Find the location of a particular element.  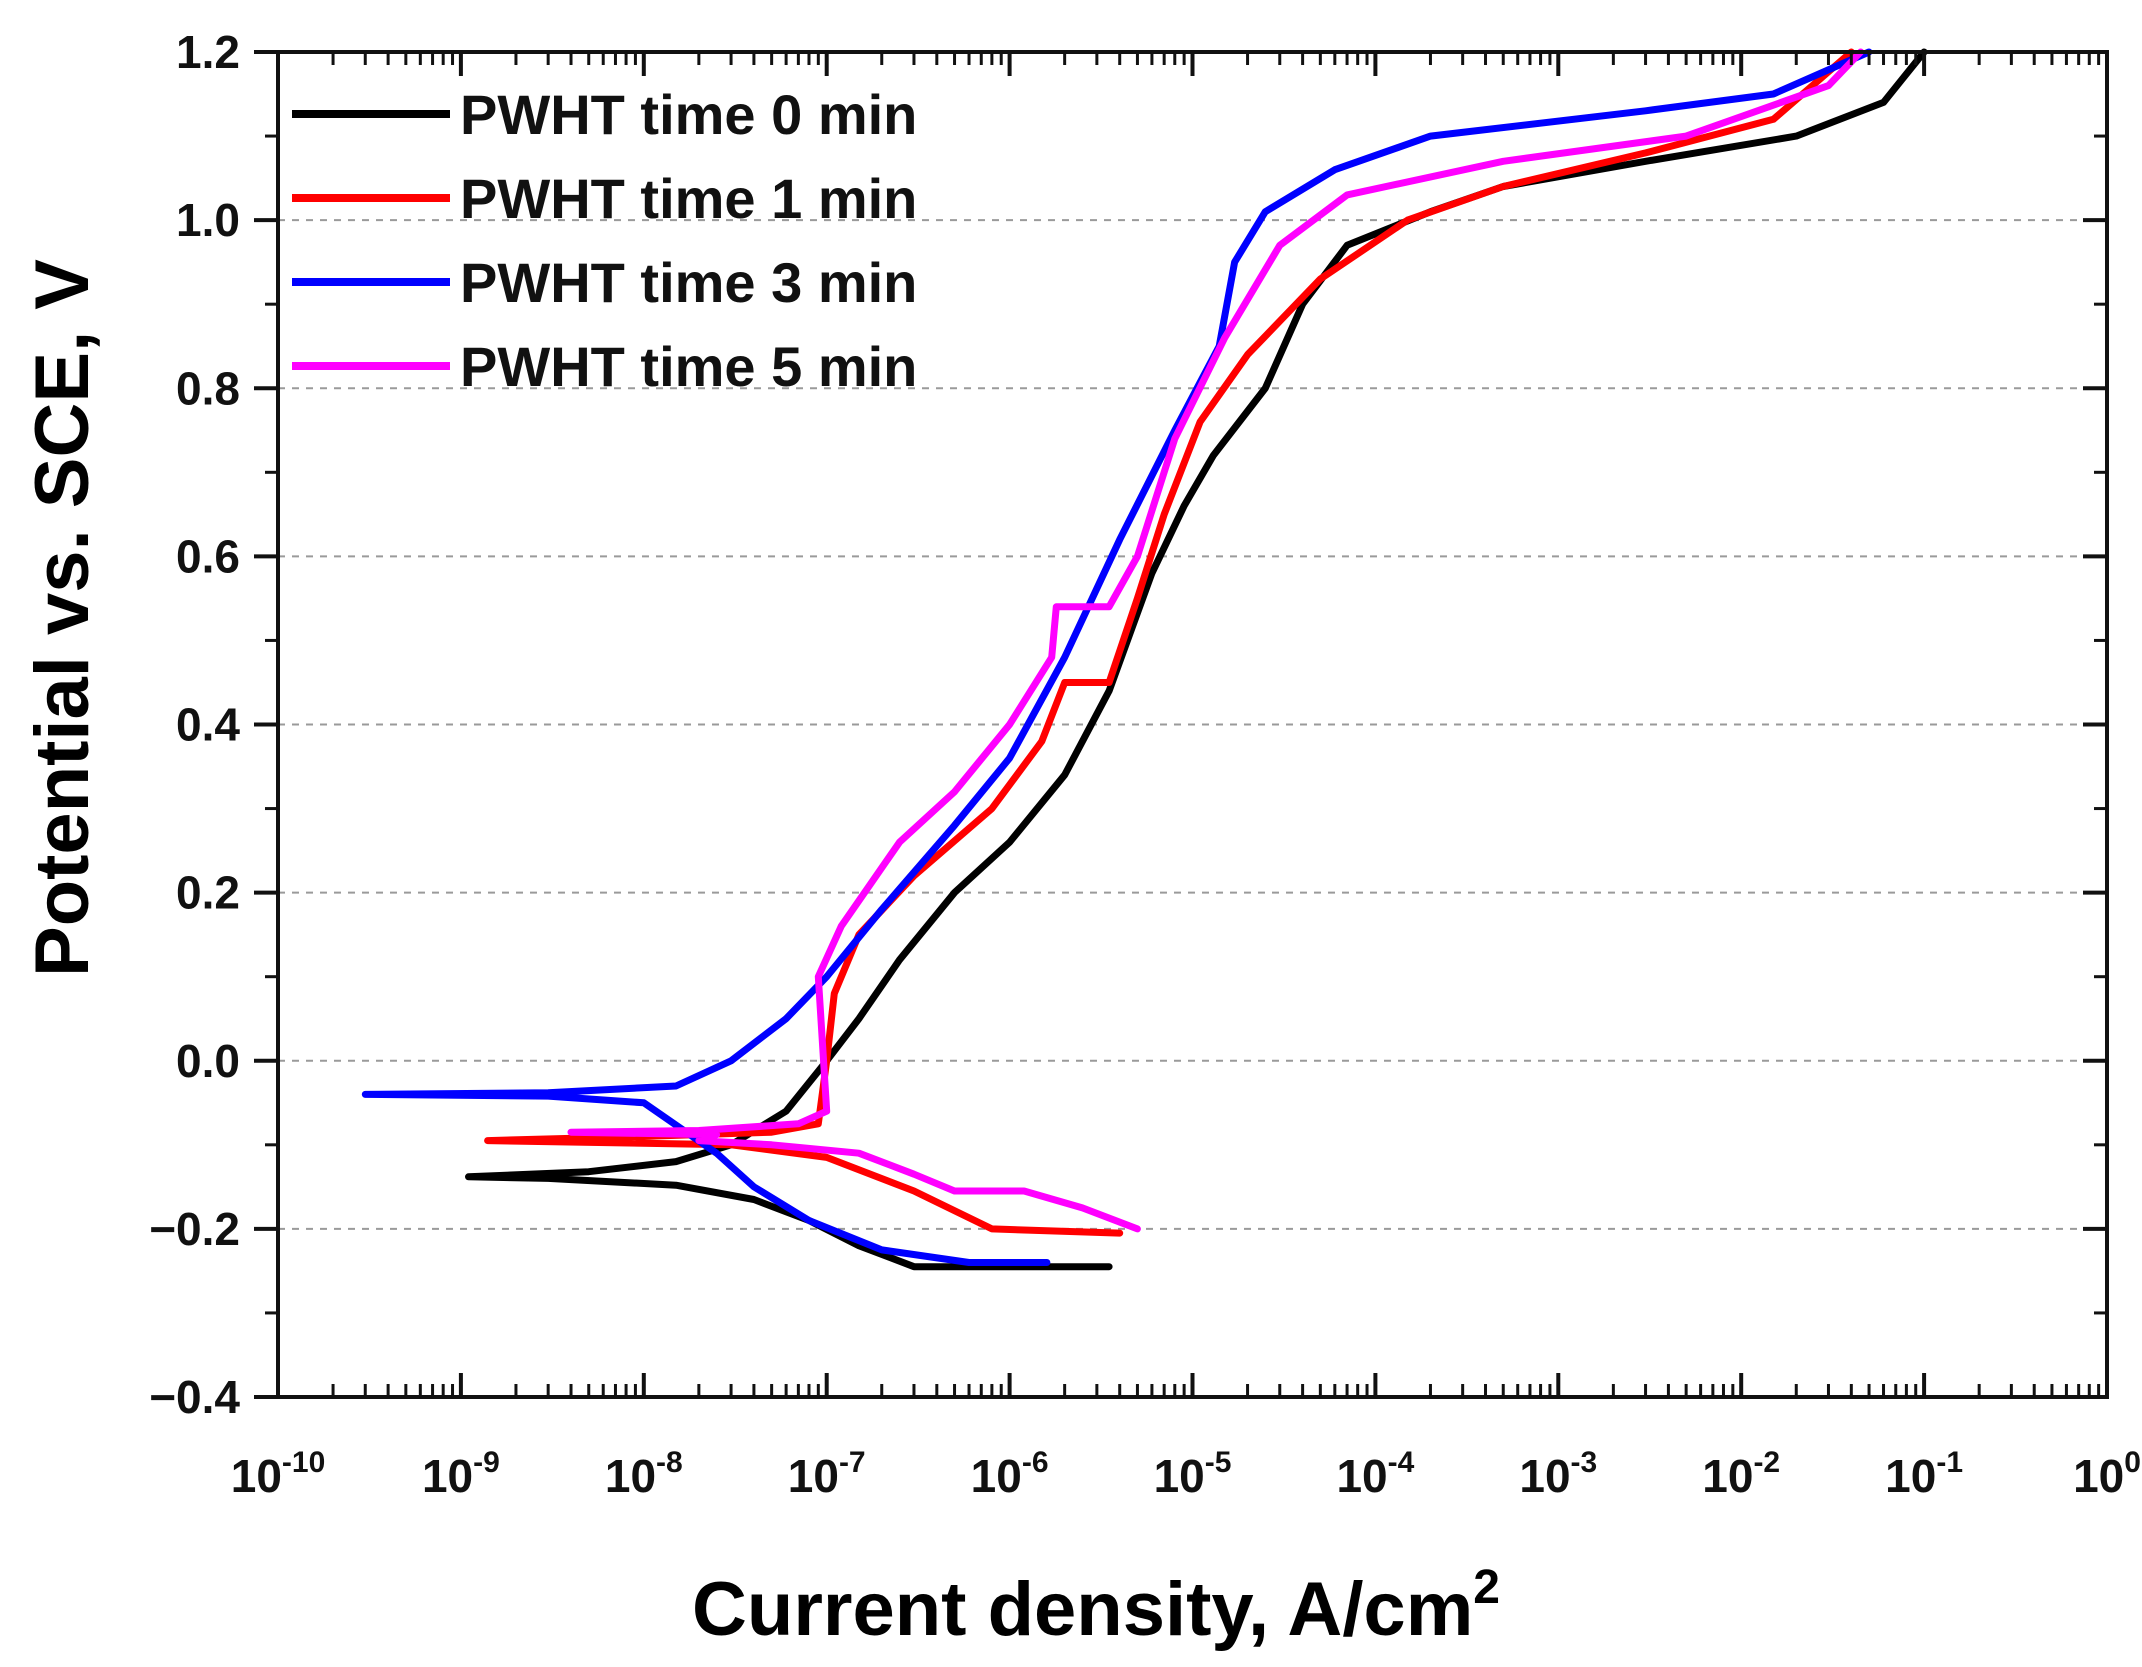

y-tick-label: 0.8 is located at coordinates (208, 388).